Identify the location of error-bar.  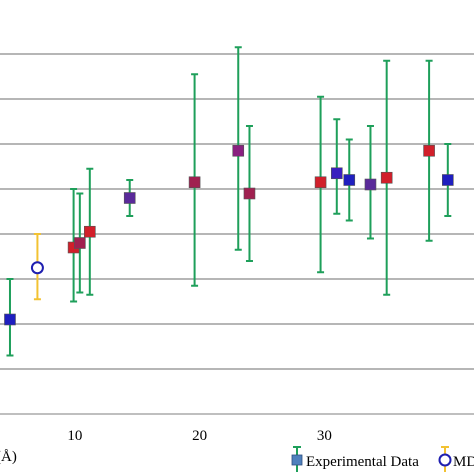
(337, 166).